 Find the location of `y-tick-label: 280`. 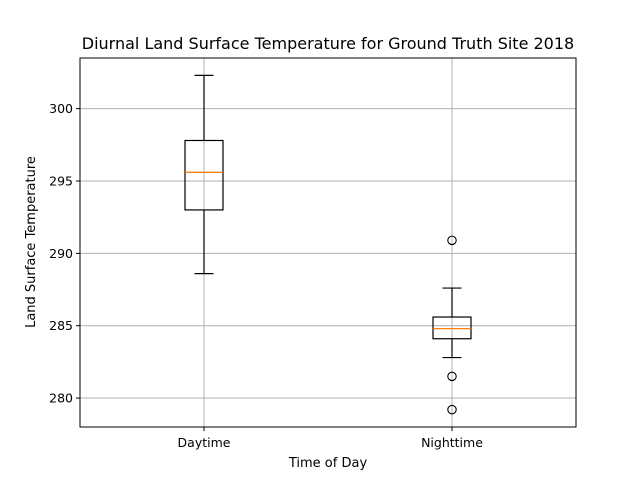

y-tick-label: 280 is located at coordinates (61, 398).